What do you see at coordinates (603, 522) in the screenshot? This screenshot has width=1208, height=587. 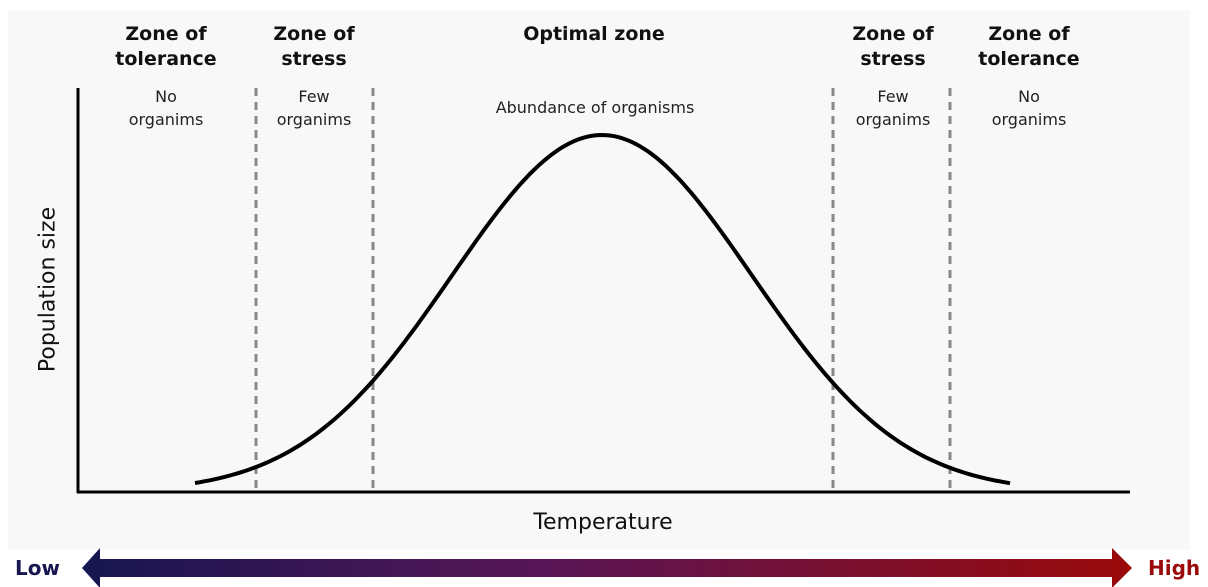 I see `x-axis-label: Temperature` at bounding box center [603, 522].